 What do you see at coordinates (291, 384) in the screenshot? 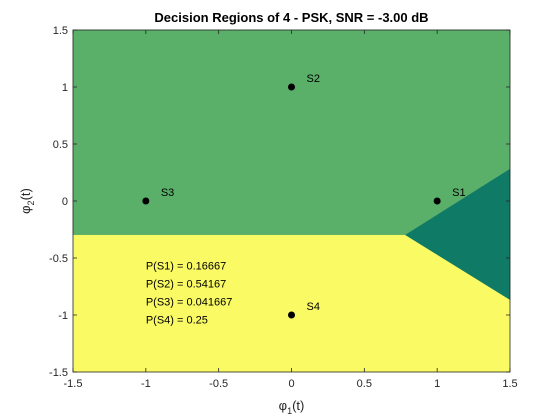
I see `x-tick-label: 0` at bounding box center [291, 384].